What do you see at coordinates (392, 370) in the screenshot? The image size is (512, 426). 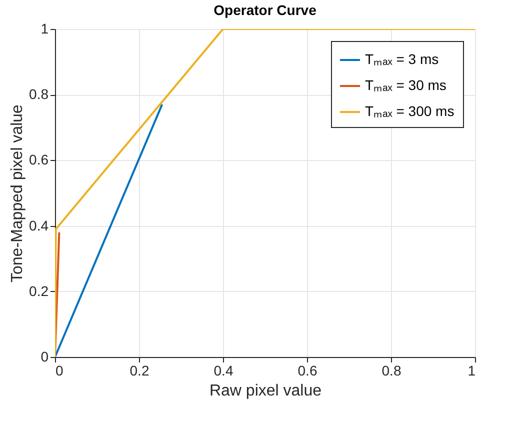 I see `x-tick-label: 0.8` at bounding box center [392, 370].